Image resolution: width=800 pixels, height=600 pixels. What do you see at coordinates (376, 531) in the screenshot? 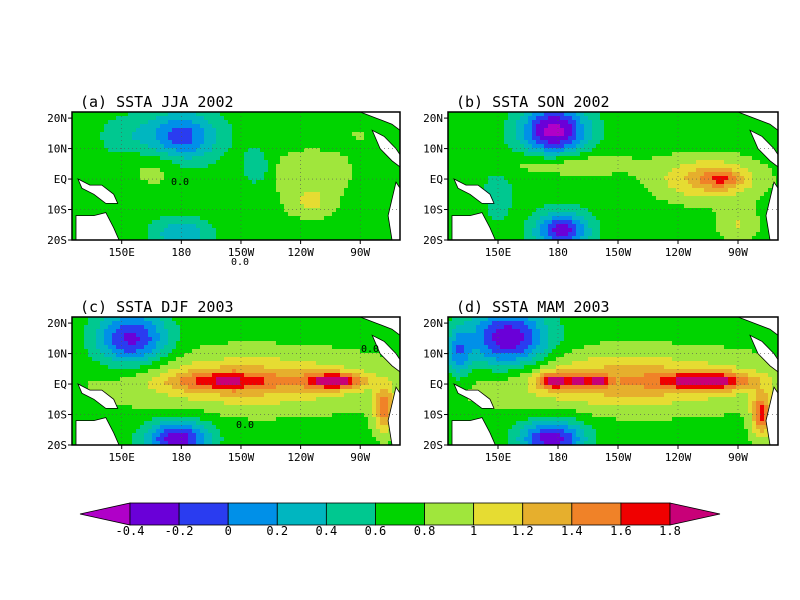
I see `colorbar-tick-label: 0.6` at bounding box center [376, 531].